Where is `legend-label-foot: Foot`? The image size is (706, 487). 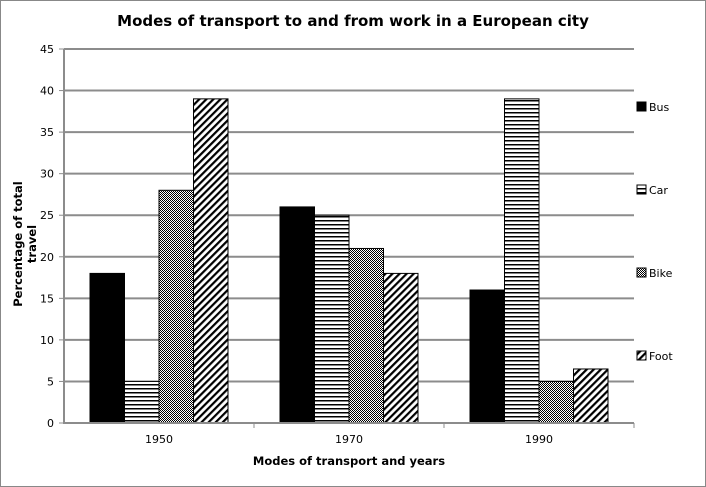
legend-label-foot: Foot is located at coordinates (661, 356).